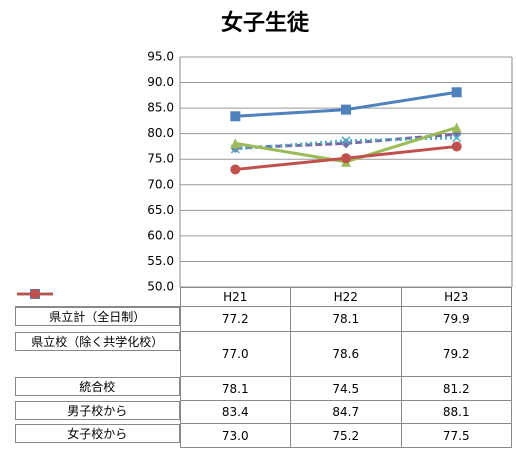 The height and width of the screenshot is (449, 516). What do you see at coordinates (456, 319) in the screenshot?
I see `table-value: 79.9` at bounding box center [456, 319].